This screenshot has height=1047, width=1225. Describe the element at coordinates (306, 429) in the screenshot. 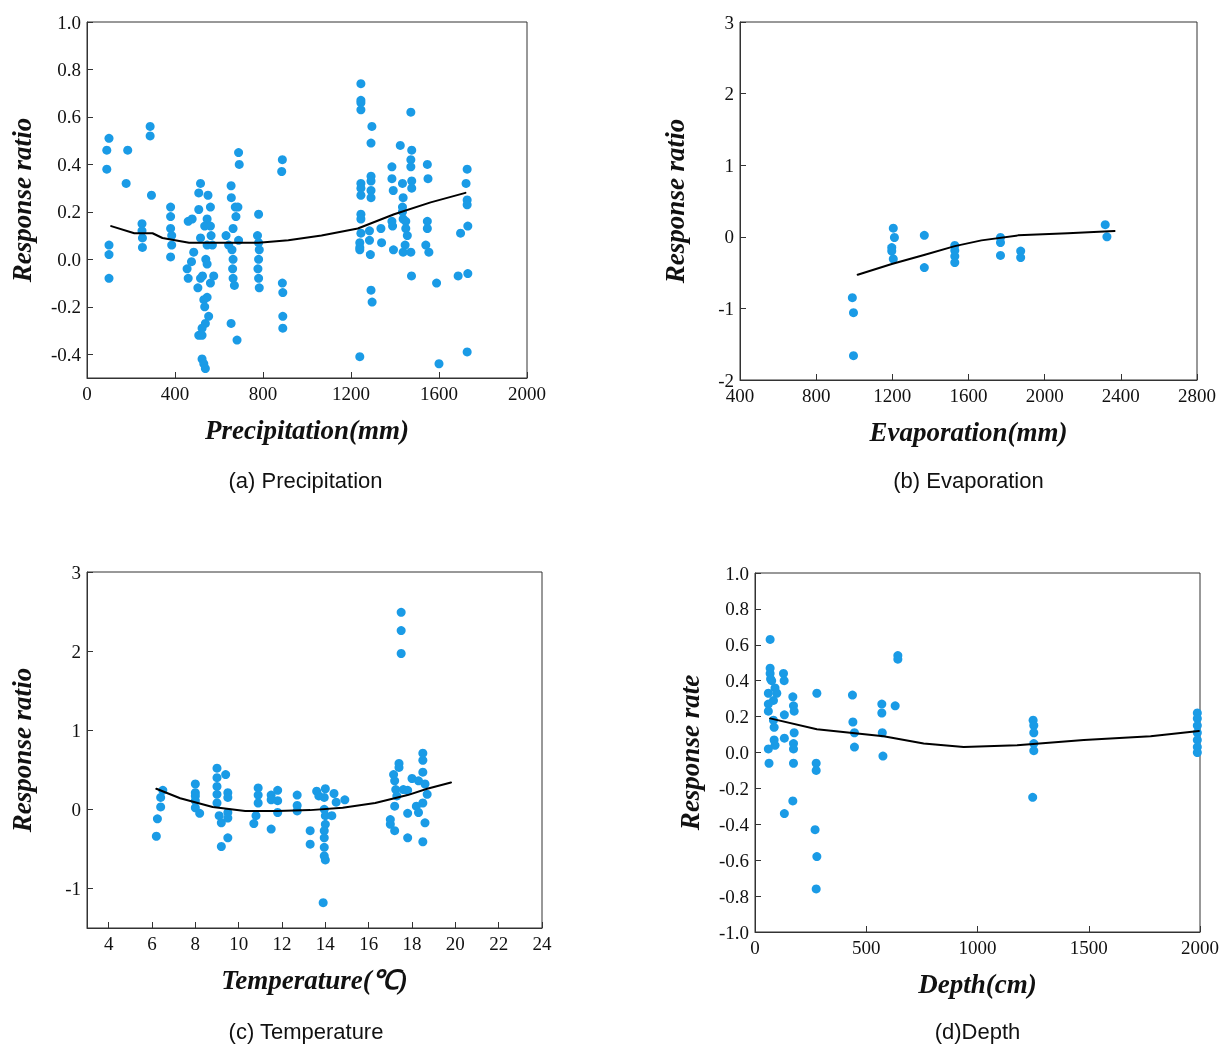

I see `x-axis-title: Precipitation(mm)` at that location.